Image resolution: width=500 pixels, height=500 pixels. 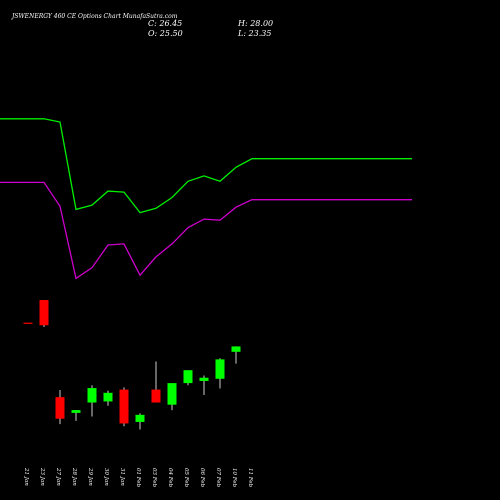 I want to click on x-tick-label: 28 Jan, so click(x=74, y=476).